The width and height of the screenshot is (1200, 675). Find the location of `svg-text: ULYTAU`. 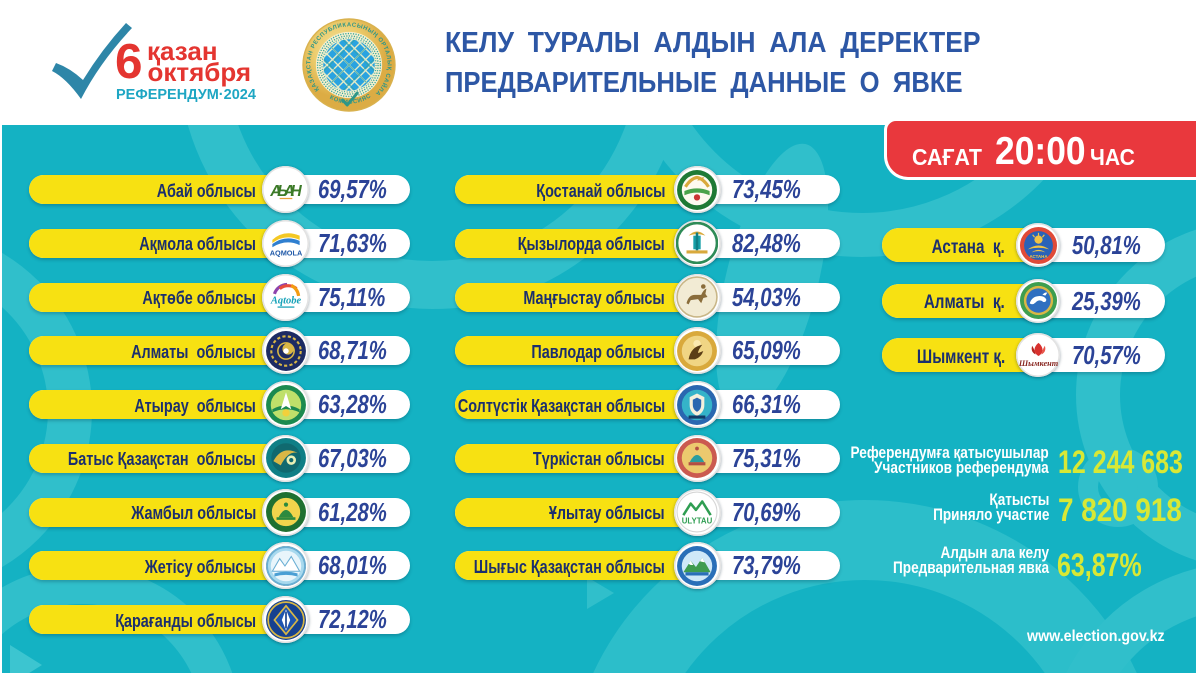

svg-text: ULYTAU is located at coordinates (697, 521).